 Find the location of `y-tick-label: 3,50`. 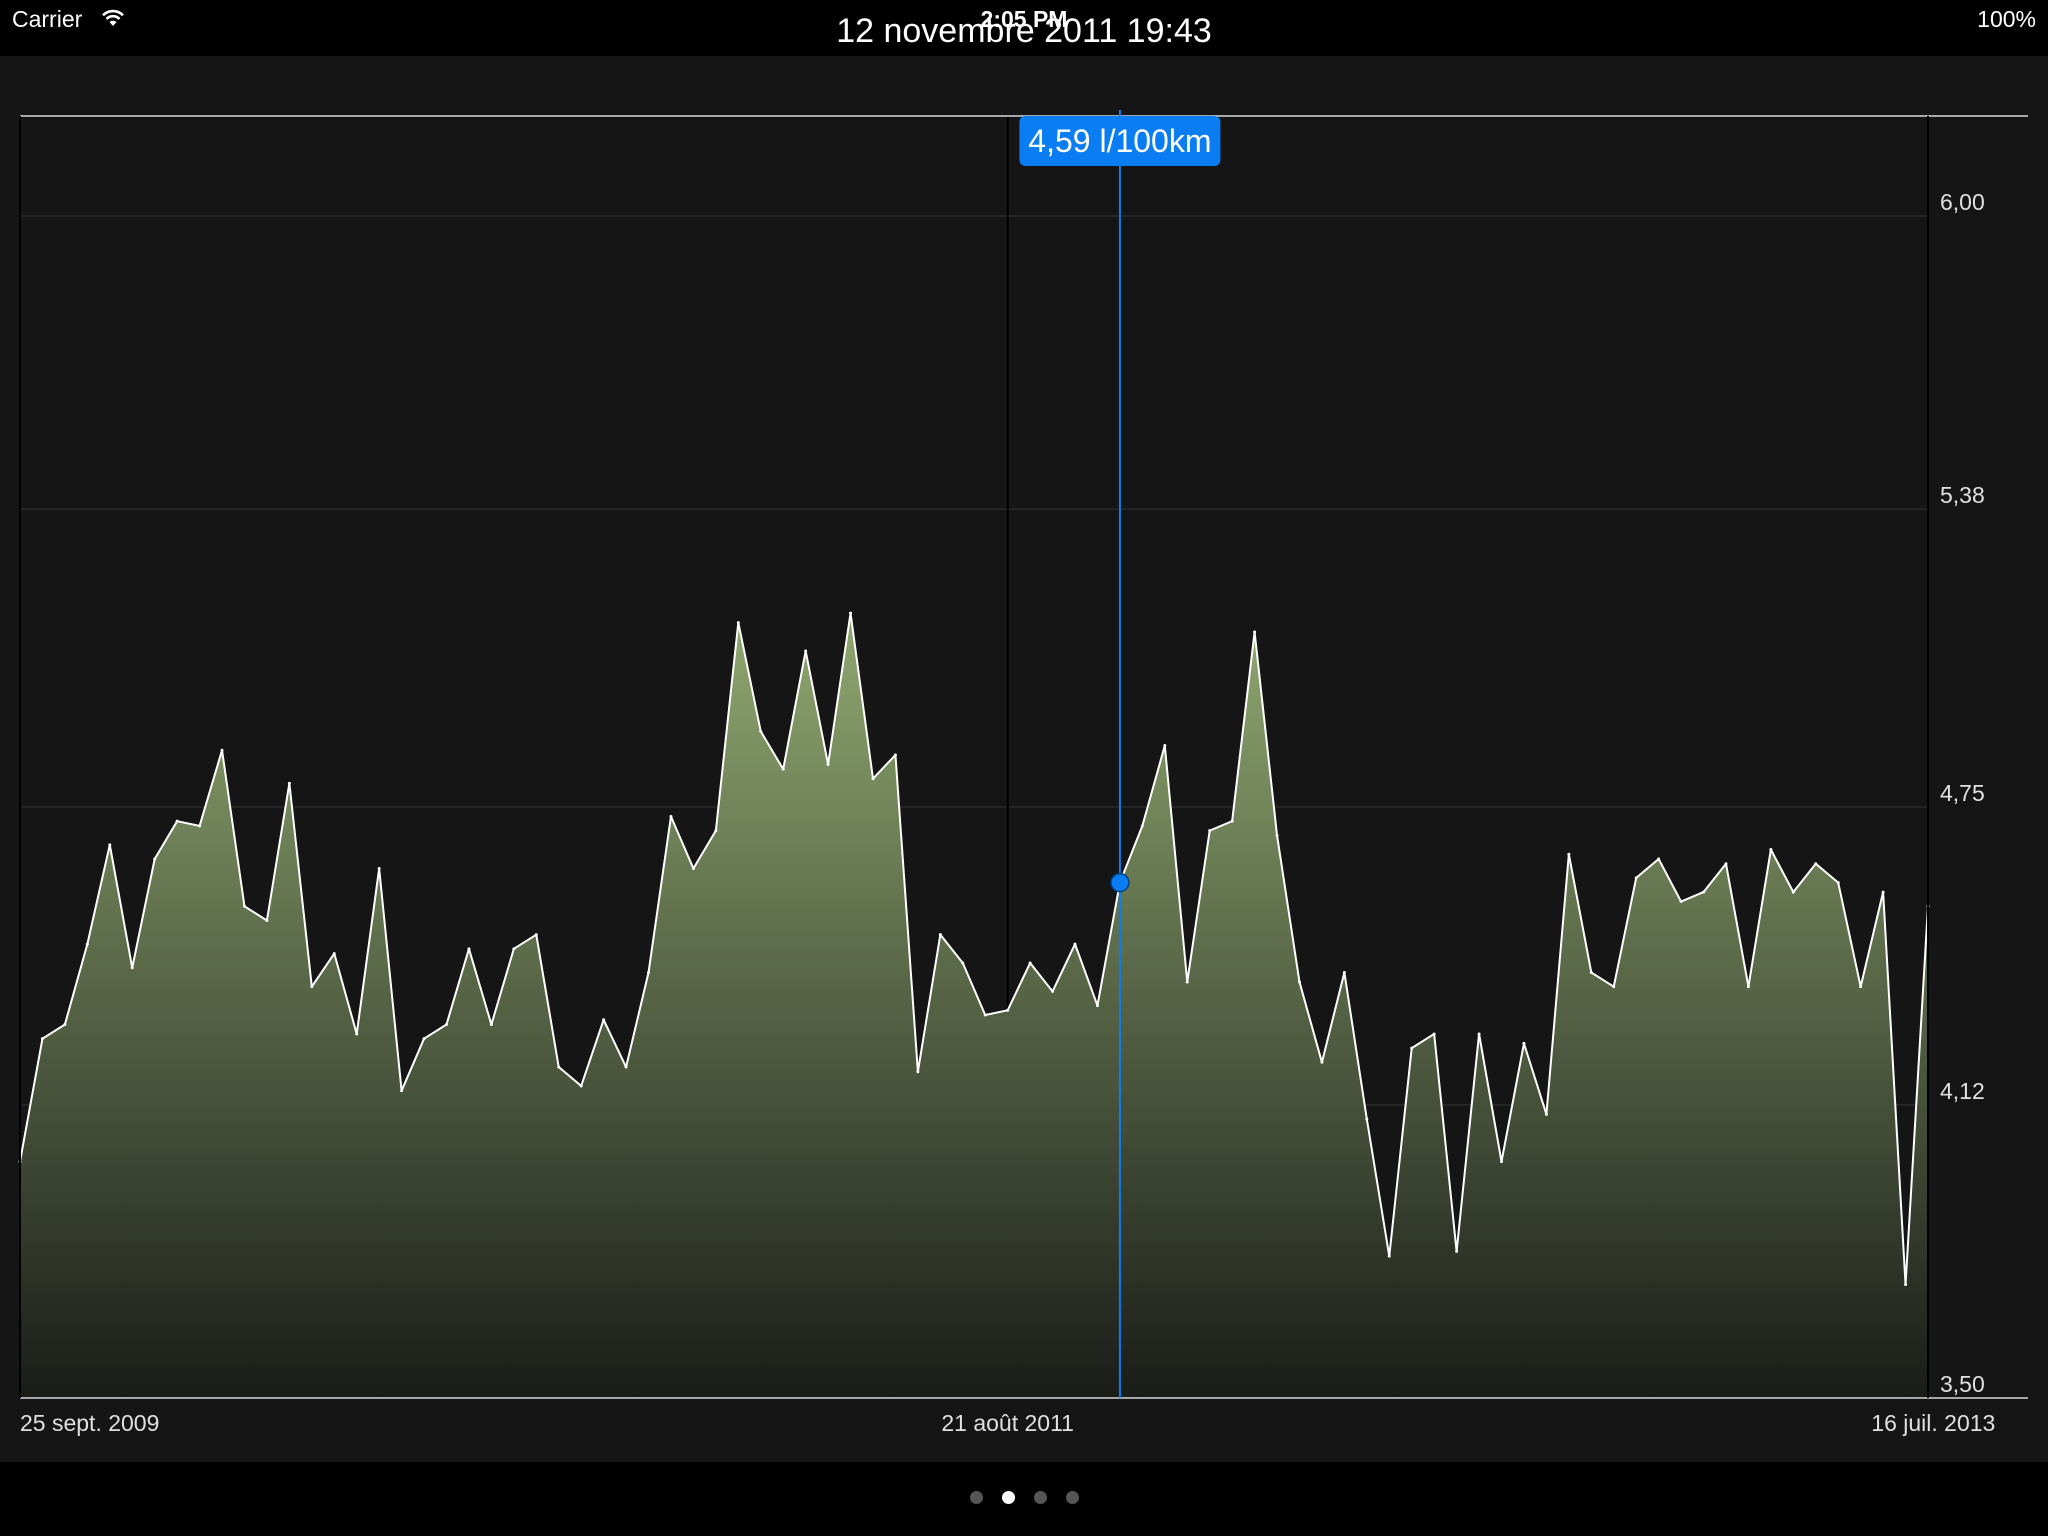

y-tick-label: 3,50 is located at coordinates (1962, 1384).